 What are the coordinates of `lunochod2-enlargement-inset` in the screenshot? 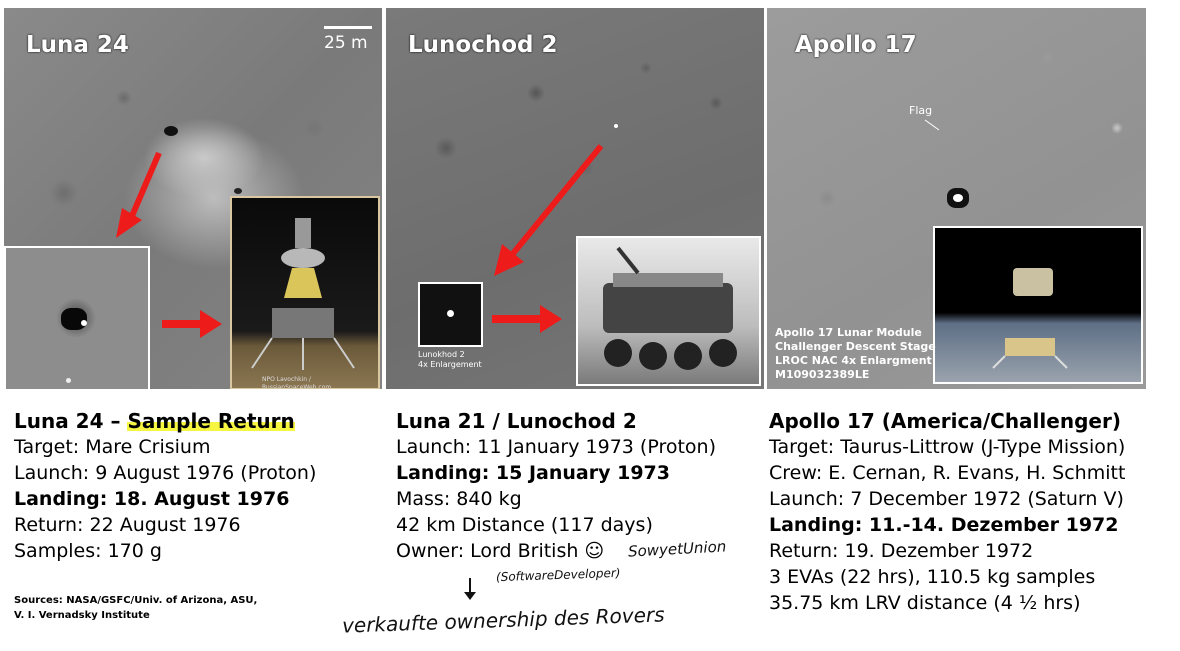 It's located at (450, 314).